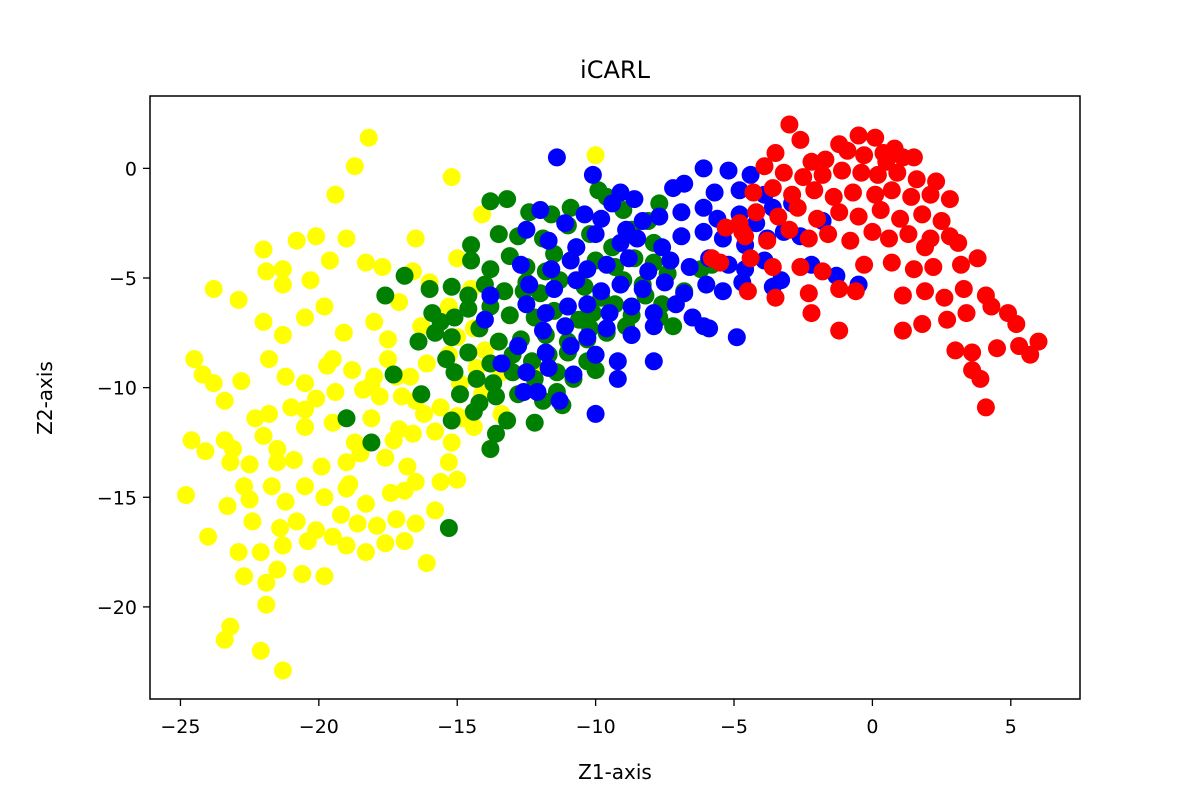  Describe the element at coordinates (131, 169) in the screenshot. I see `y-tick-label: 0` at that location.